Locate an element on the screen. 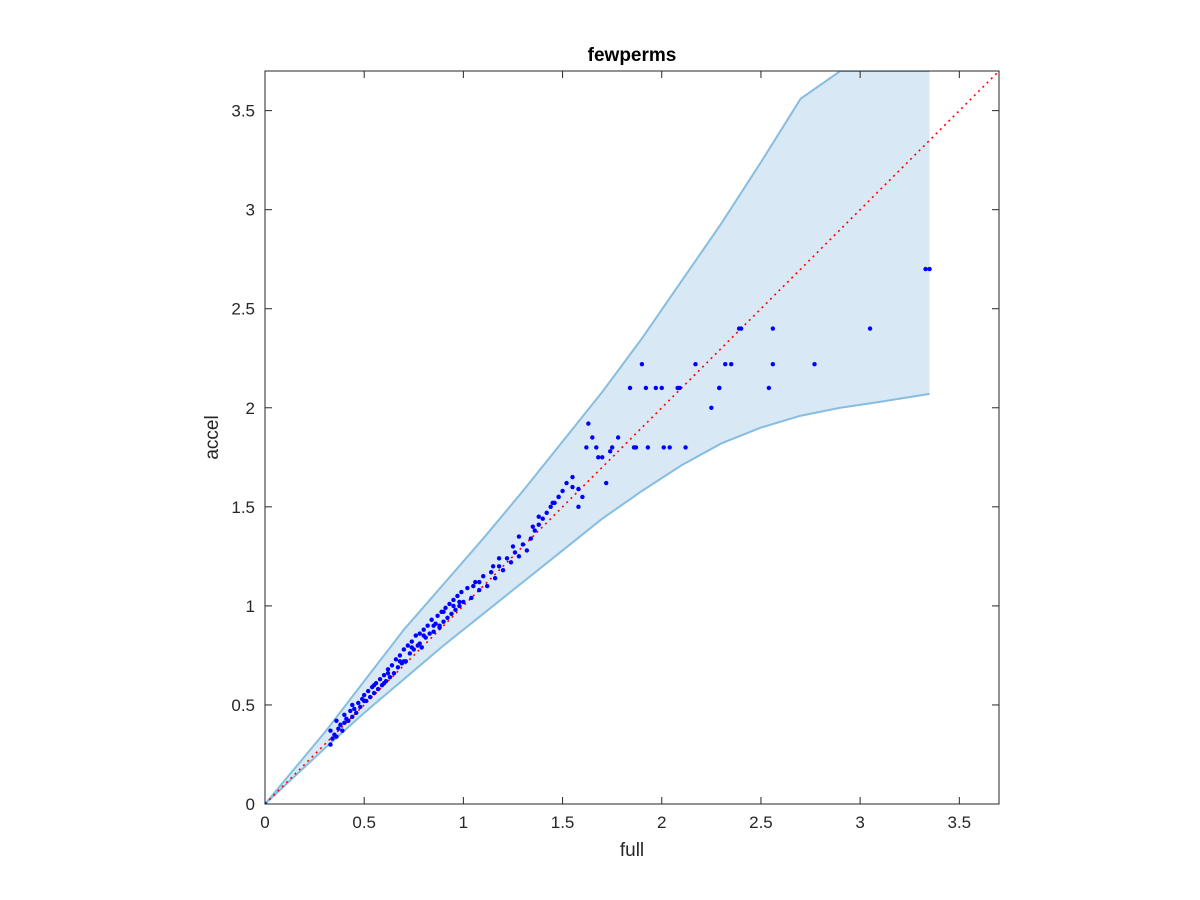  y-tick-label: 0 is located at coordinates (250, 804).